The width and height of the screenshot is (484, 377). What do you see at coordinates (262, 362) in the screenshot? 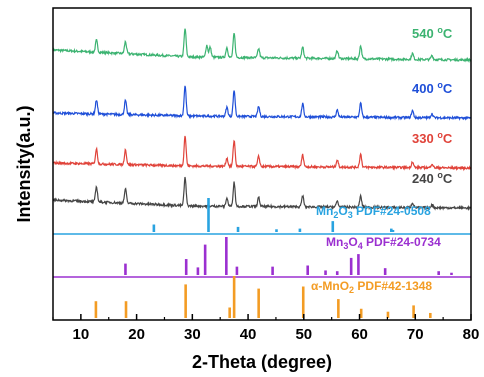
I see `x-axis-title: 2-Theta (degree)` at bounding box center [262, 362].